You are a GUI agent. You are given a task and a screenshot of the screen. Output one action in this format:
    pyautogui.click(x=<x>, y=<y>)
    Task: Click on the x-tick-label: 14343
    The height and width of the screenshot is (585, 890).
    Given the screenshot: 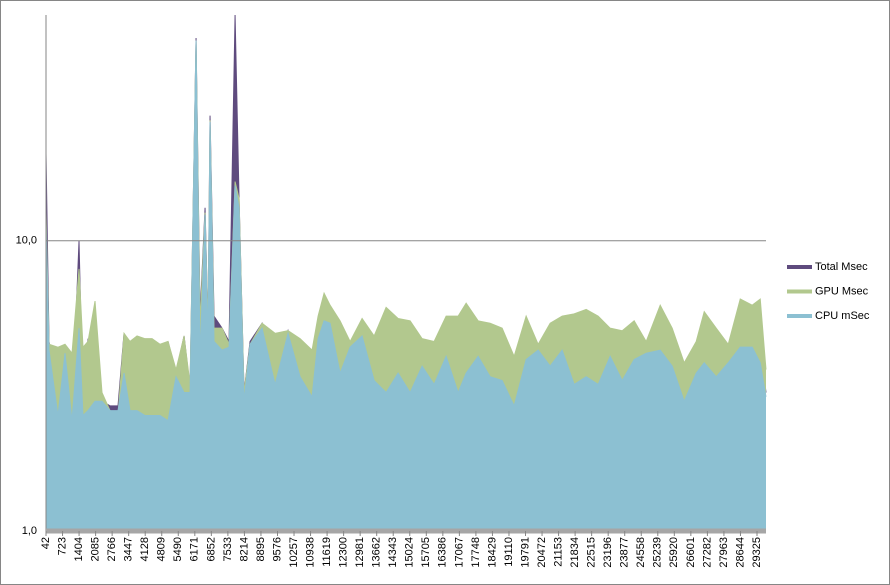 What is the action you would take?
    pyautogui.click(x=393, y=552)
    